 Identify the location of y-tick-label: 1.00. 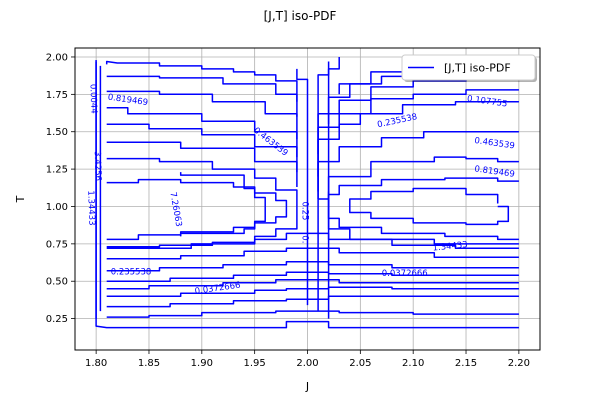
(57, 207).